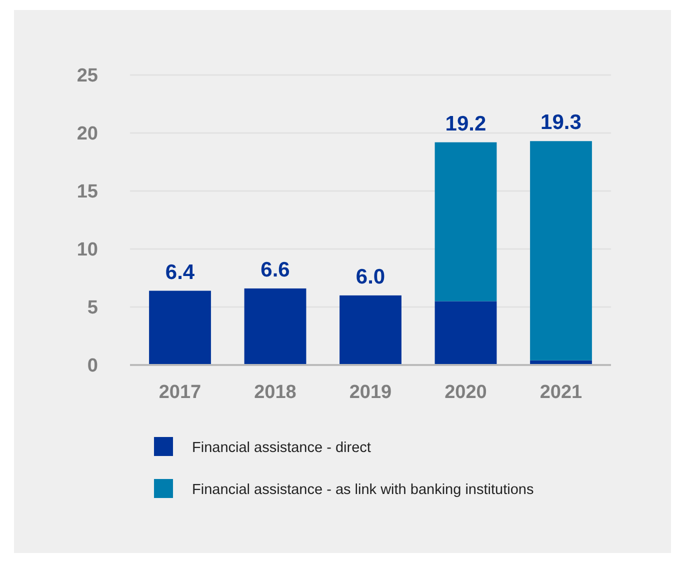 This screenshot has width=681, height=563. Describe the element at coordinates (87, 134) in the screenshot. I see `y-tick-label: 20` at that location.